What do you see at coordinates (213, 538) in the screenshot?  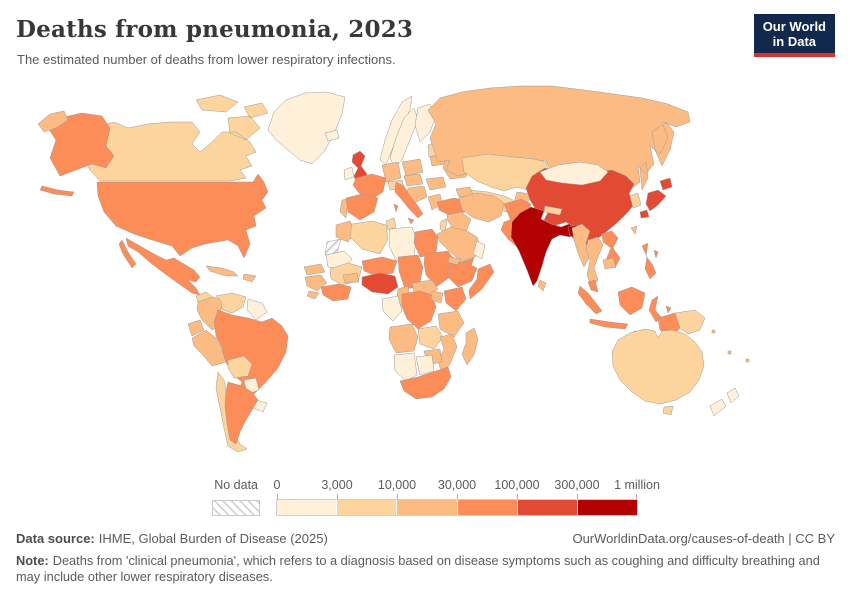 I see `data-source-text: IHME, Global Burden of Disease (2025)` at bounding box center [213, 538].